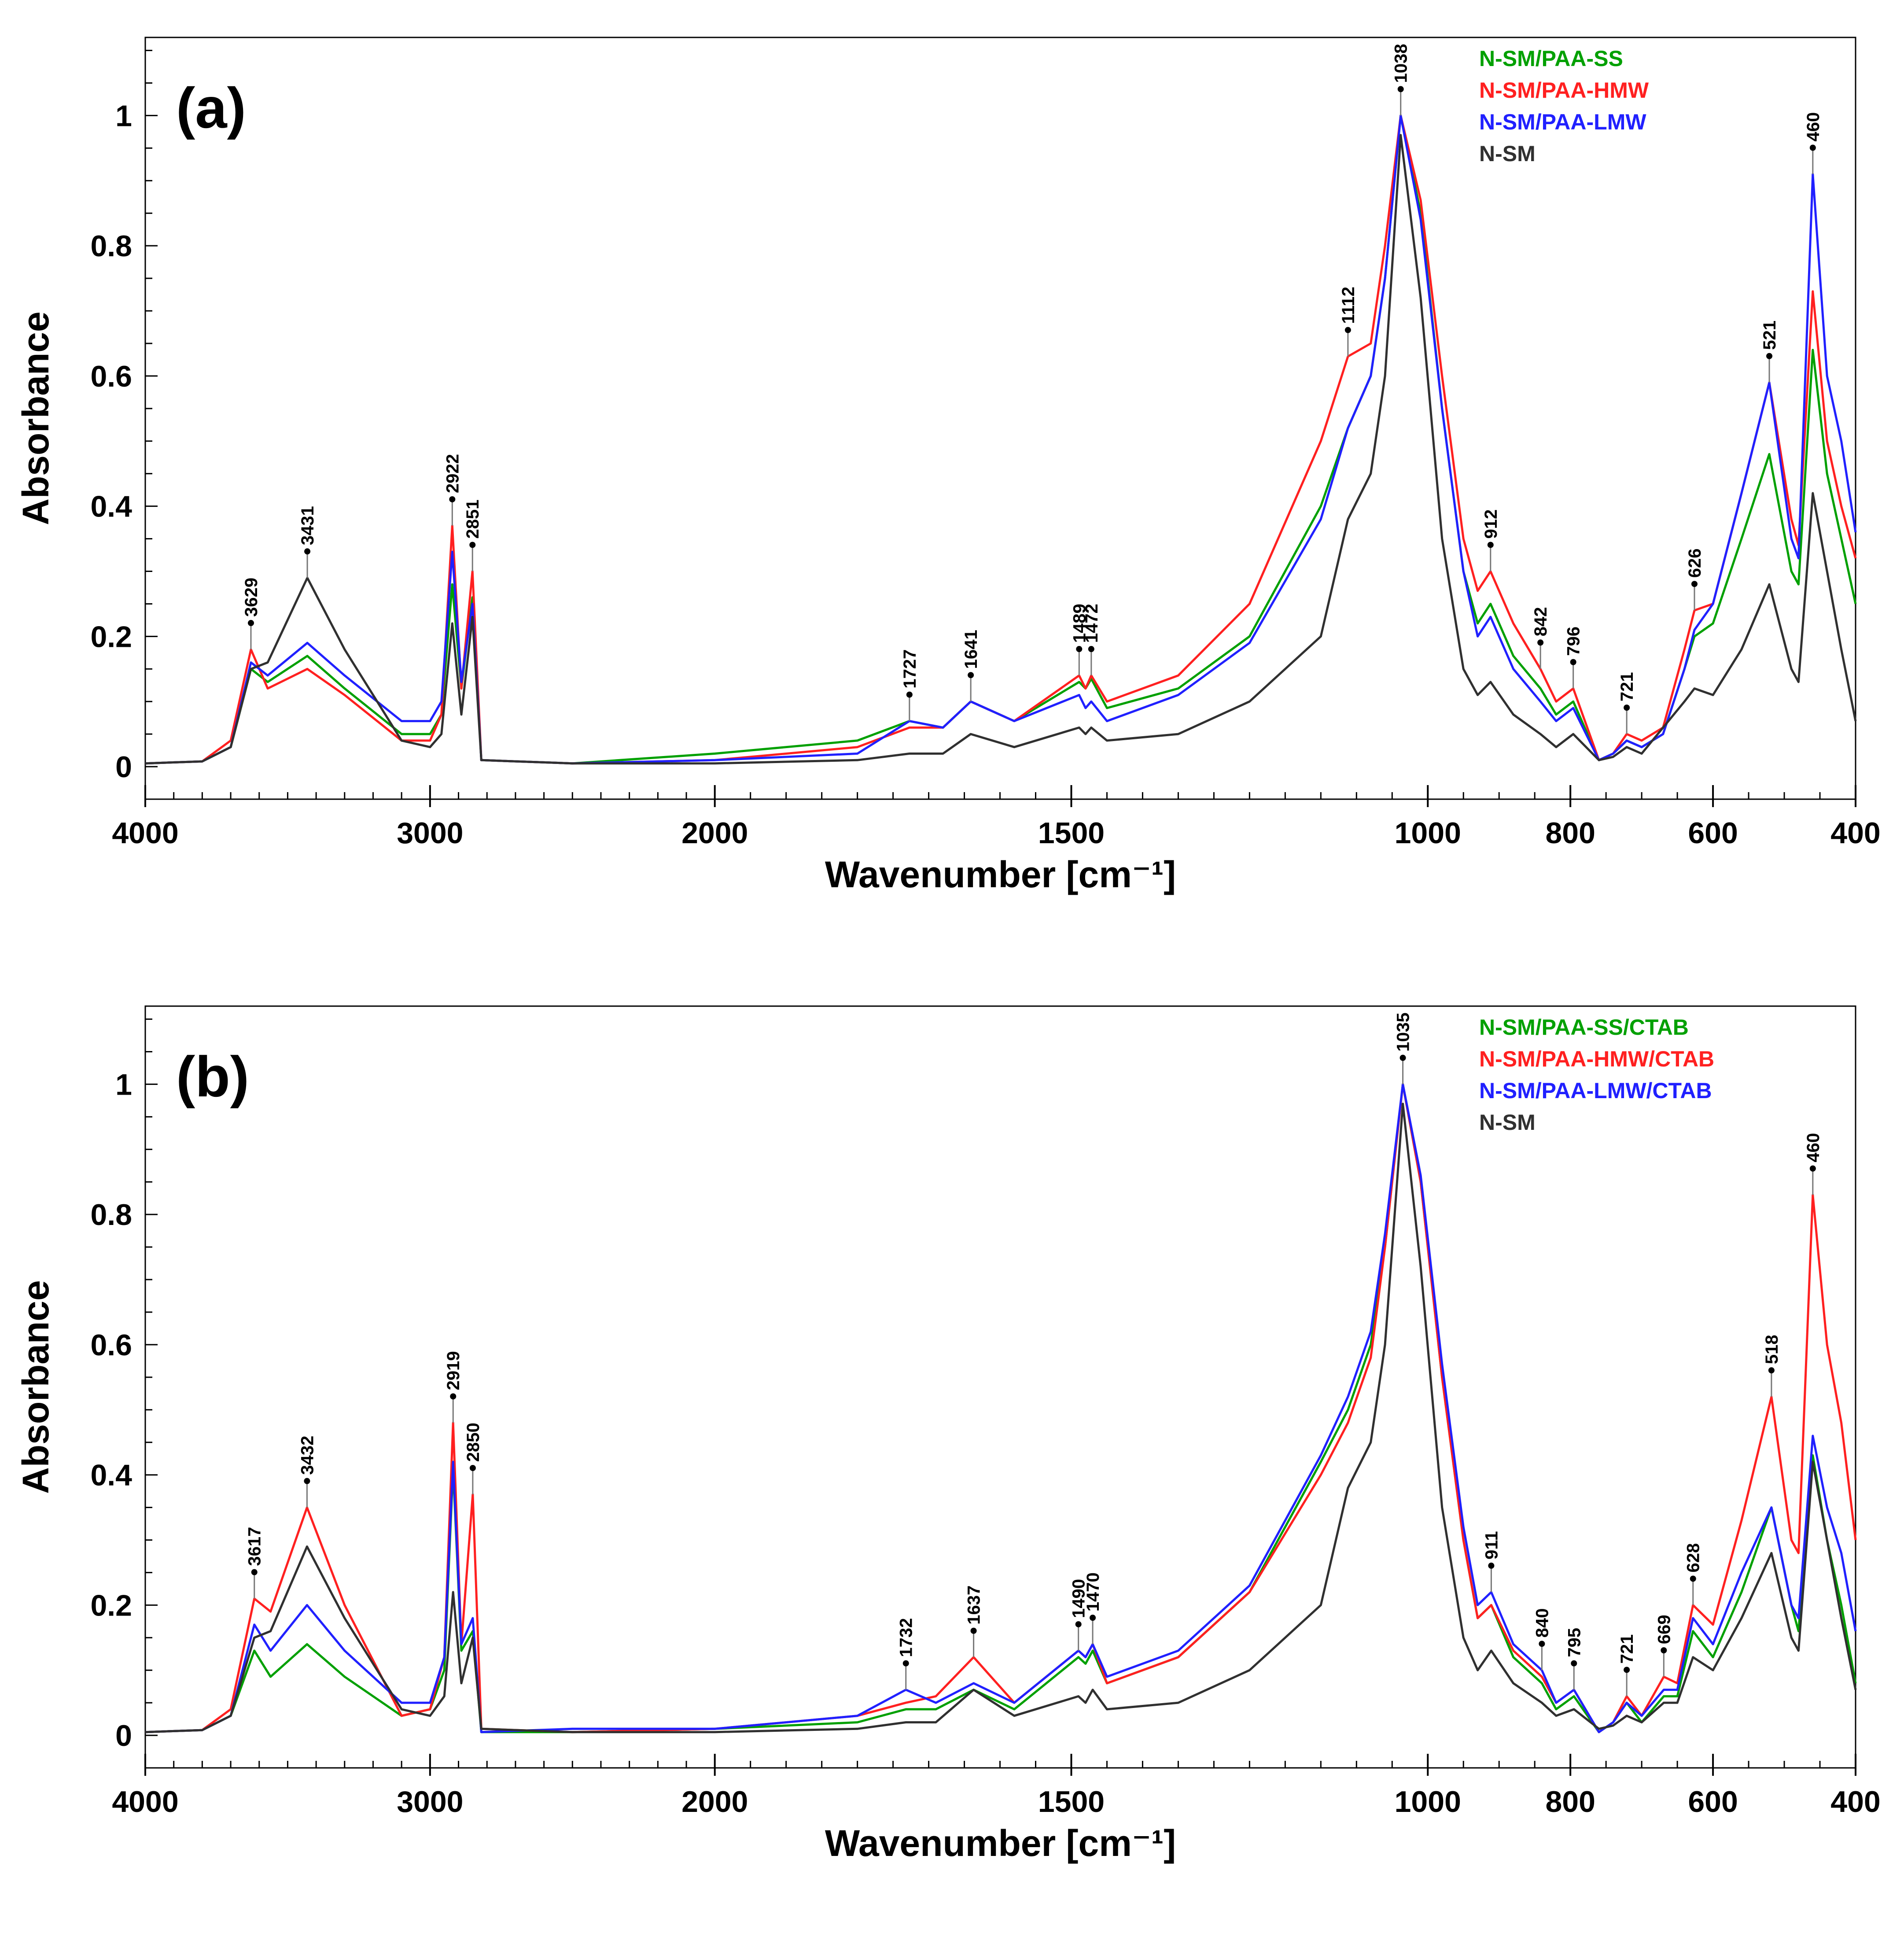 This screenshot has width=1904, height=1933. What do you see at coordinates (1541, 622) in the screenshot?
I see `peak-label: 842` at bounding box center [1541, 622].